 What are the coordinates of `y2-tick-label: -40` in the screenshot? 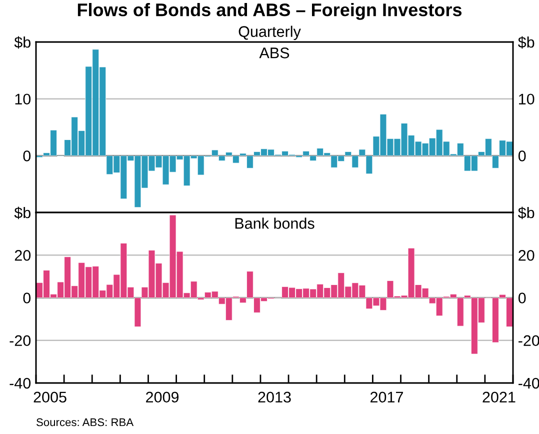 It's located at (528, 383).